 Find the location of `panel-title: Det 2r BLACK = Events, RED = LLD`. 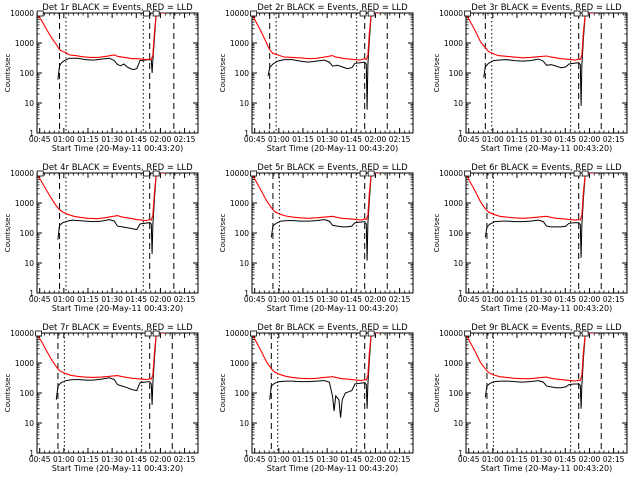

panel-title: Det 2r BLACK = Events, RED = LLD is located at coordinates (332, 8).